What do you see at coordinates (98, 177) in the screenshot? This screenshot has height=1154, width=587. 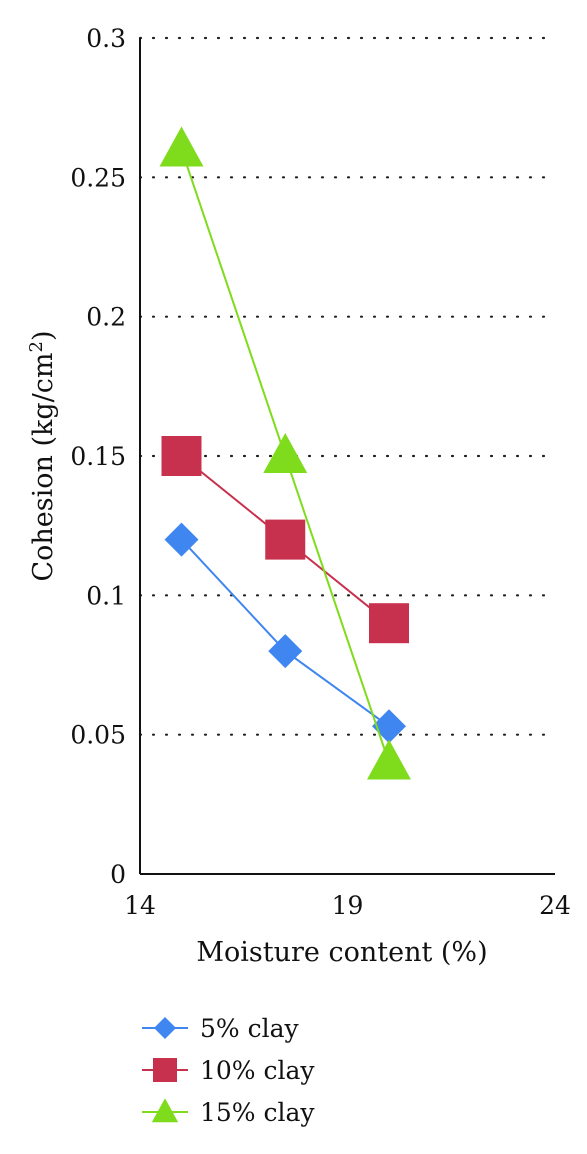 I see `y-tick-label: 0.25` at bounding box center [98, 177].